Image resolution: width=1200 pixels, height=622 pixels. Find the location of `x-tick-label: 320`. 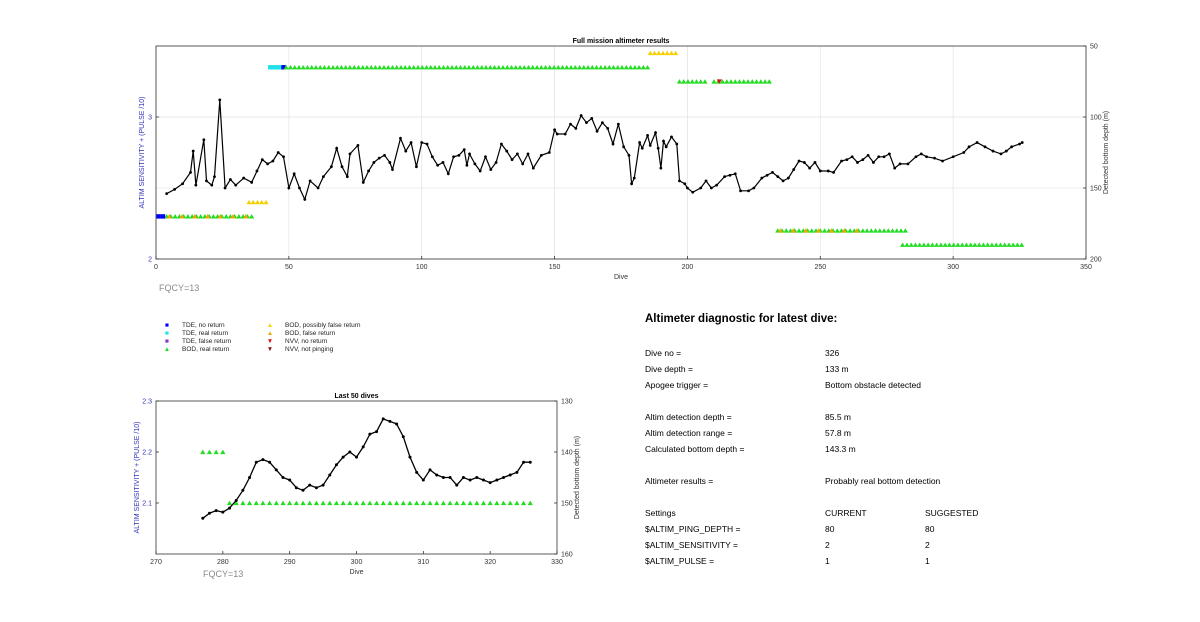

x-tick-label: 320 is located at coordinates (490, 562).